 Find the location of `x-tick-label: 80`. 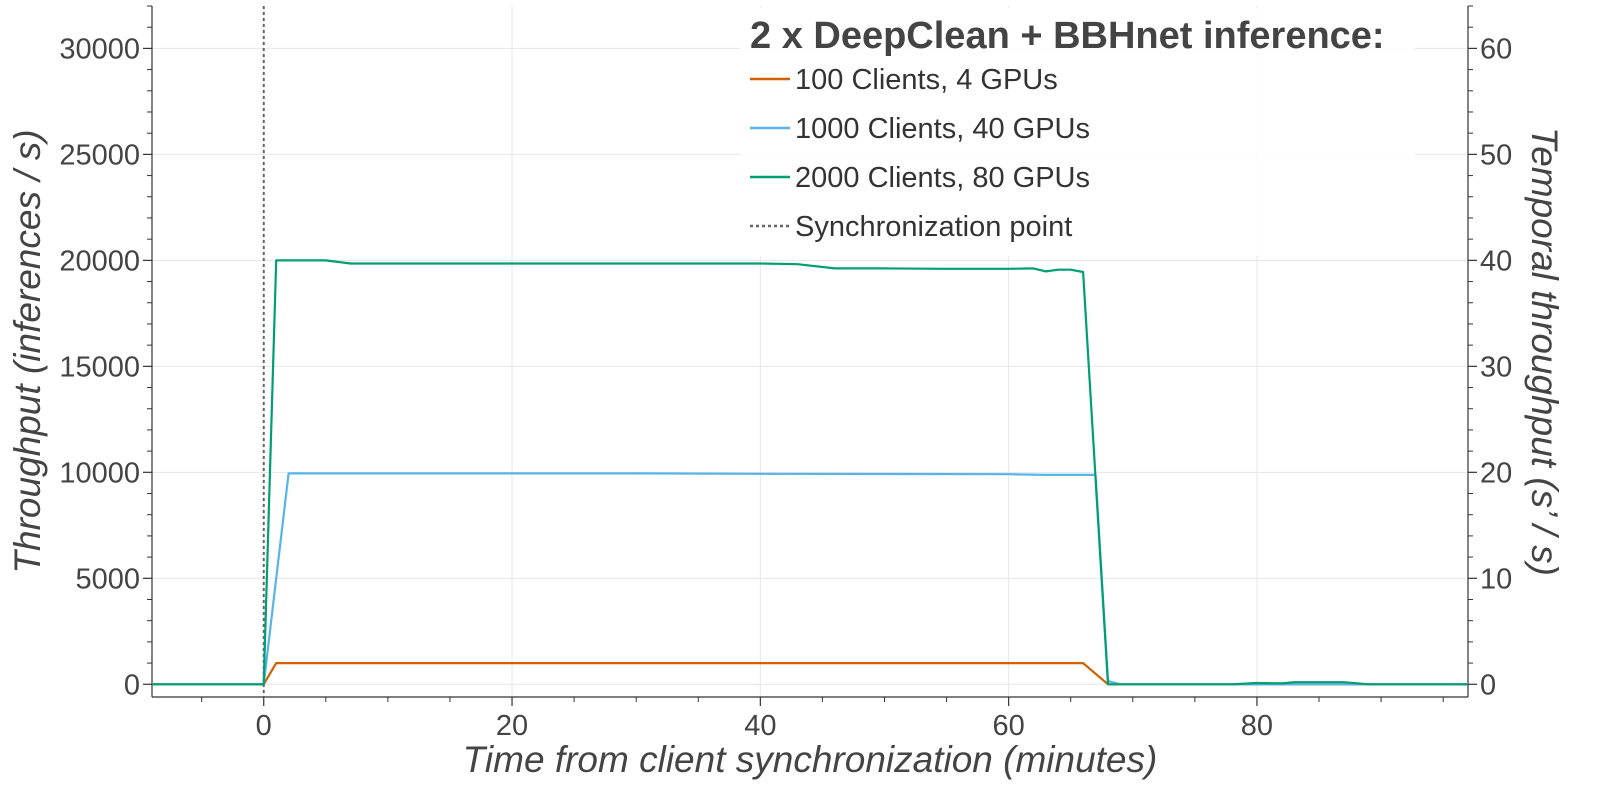

x-tick-label: 80 is located at coordinates (1257, 726).